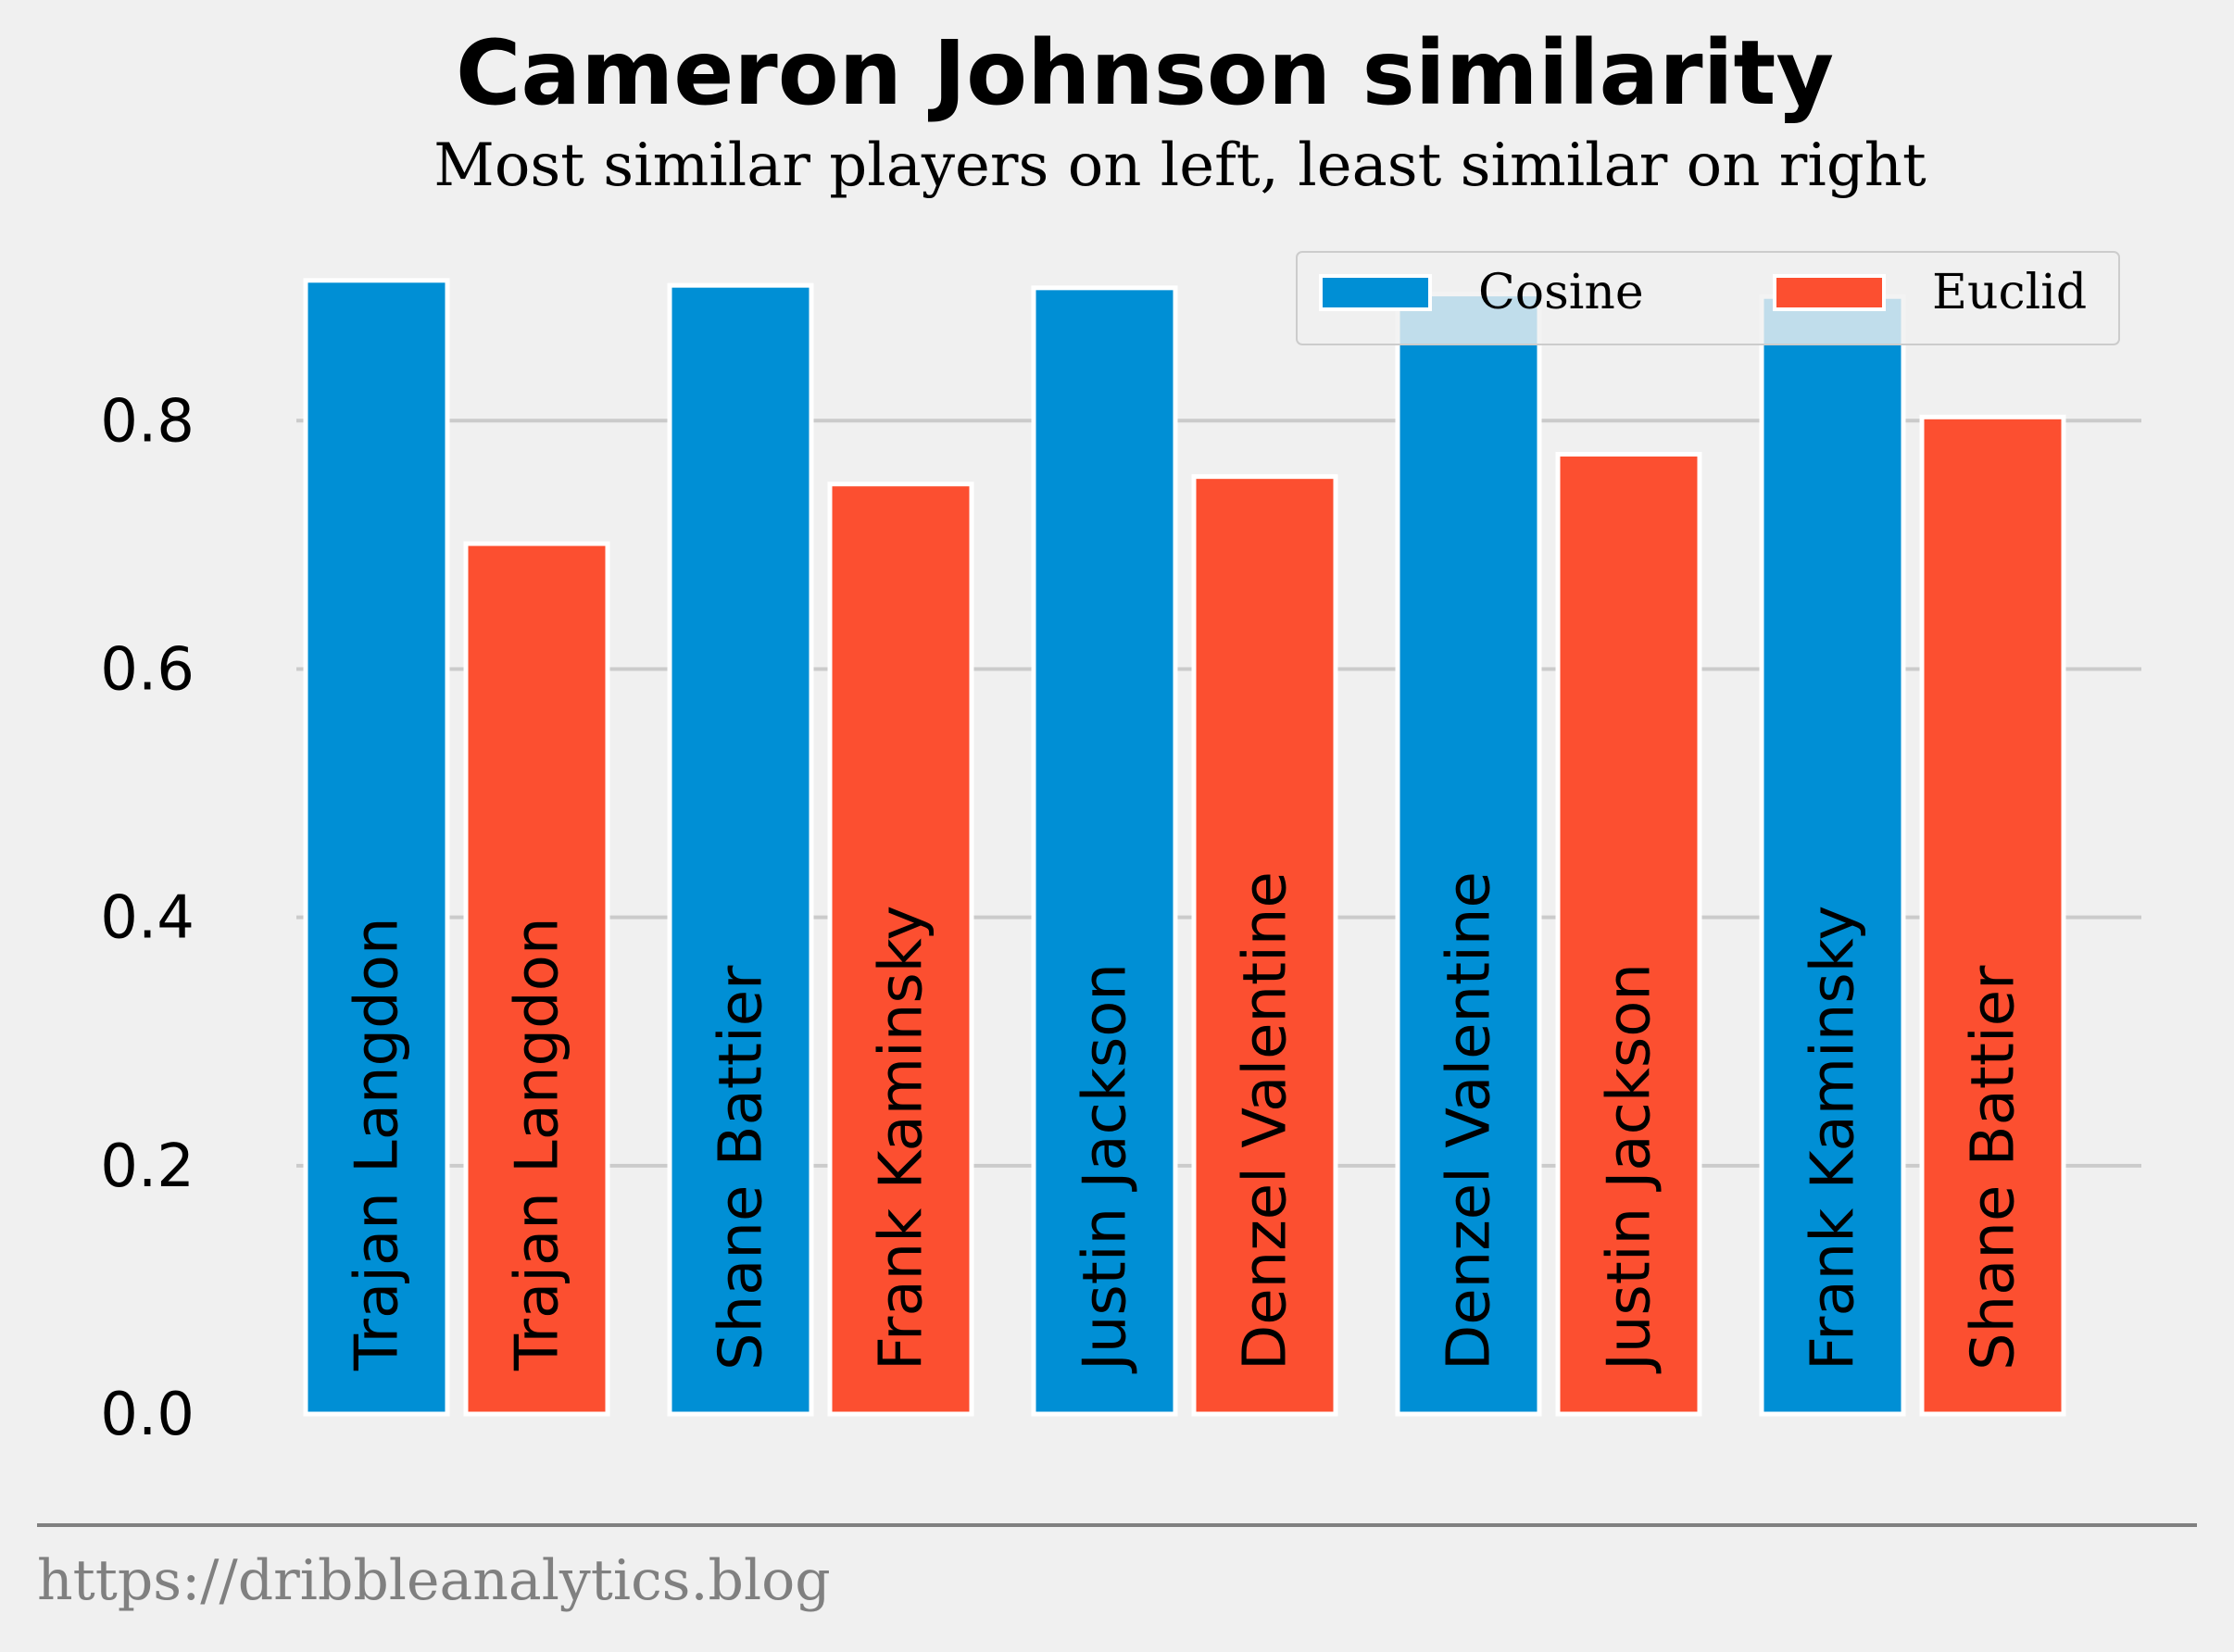 Image resolution: width=2234 pixels, height=1652 pixels. I want to click on bar-label-euclid-1: Frank Kaminsky, so click(902, 1138).